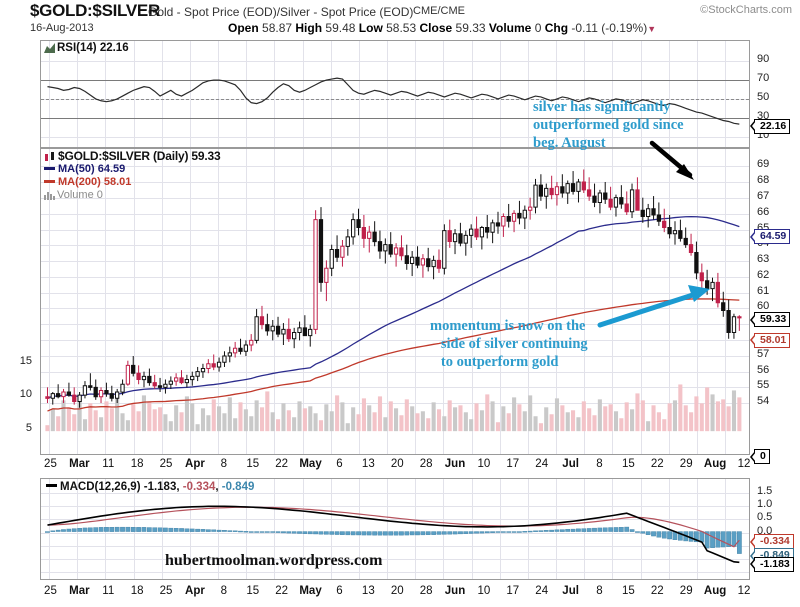 The height and width of the screenshot is (607, 800). I want to click on x-axis-label: 24, so click(542, 464).